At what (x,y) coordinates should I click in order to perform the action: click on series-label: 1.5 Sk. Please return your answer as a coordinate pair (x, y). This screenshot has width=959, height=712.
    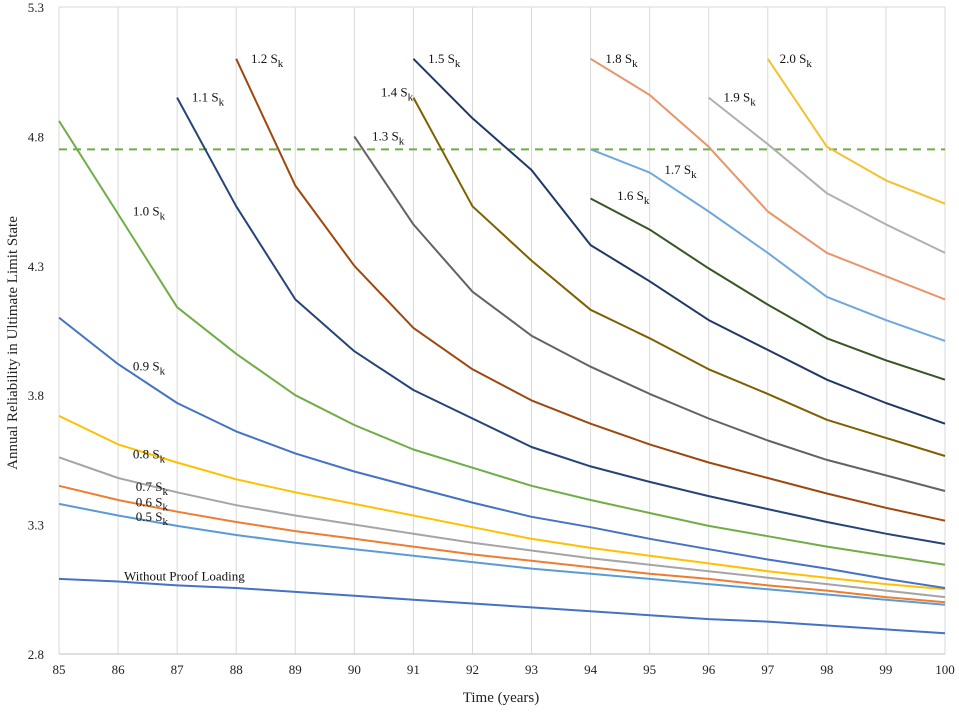
    Looking at the image, I should click on (444, 60).